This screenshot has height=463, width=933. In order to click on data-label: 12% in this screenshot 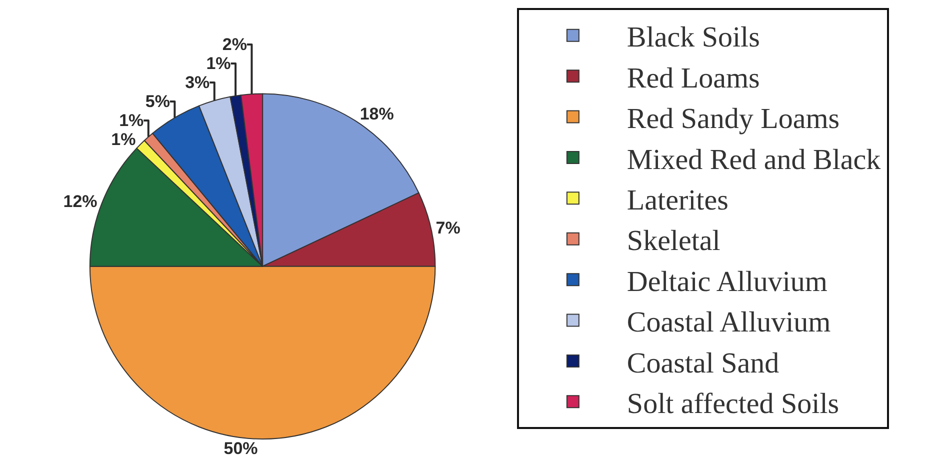, I will do `click(80, 202)`.